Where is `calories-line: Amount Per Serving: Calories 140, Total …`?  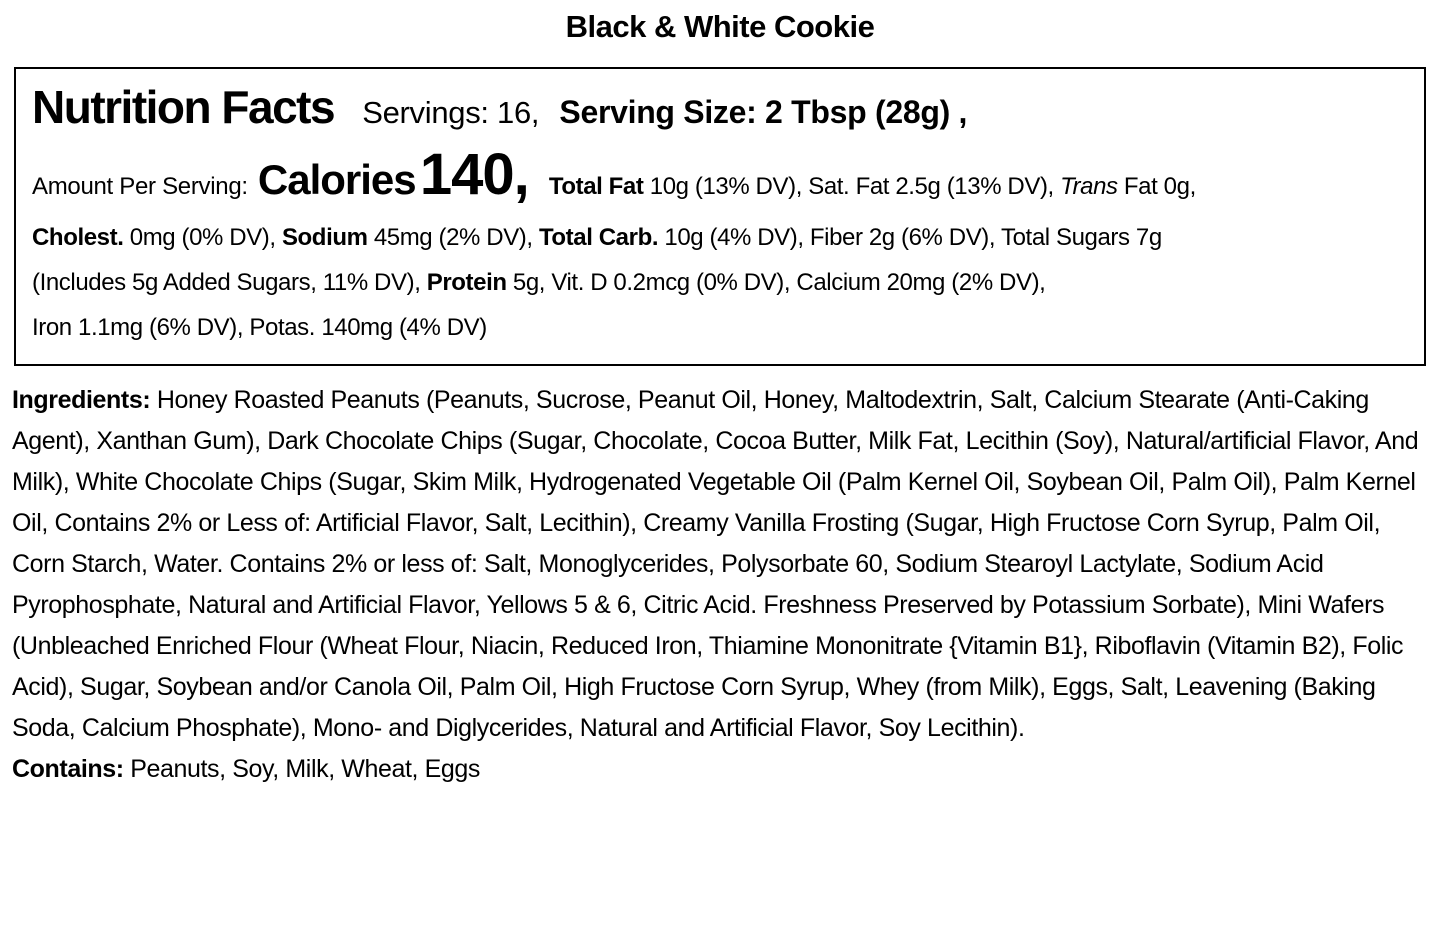
calories-line: Amount Per Serving: Calories 140, Total … is located at coordinates (720, 175).